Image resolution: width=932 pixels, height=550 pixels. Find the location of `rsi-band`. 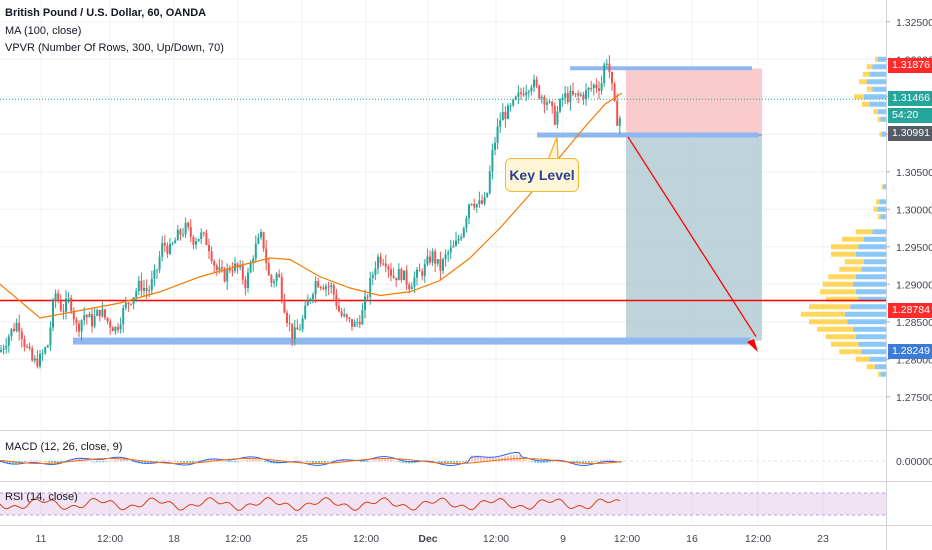

rsi-band is located at coordinates (443, 504).